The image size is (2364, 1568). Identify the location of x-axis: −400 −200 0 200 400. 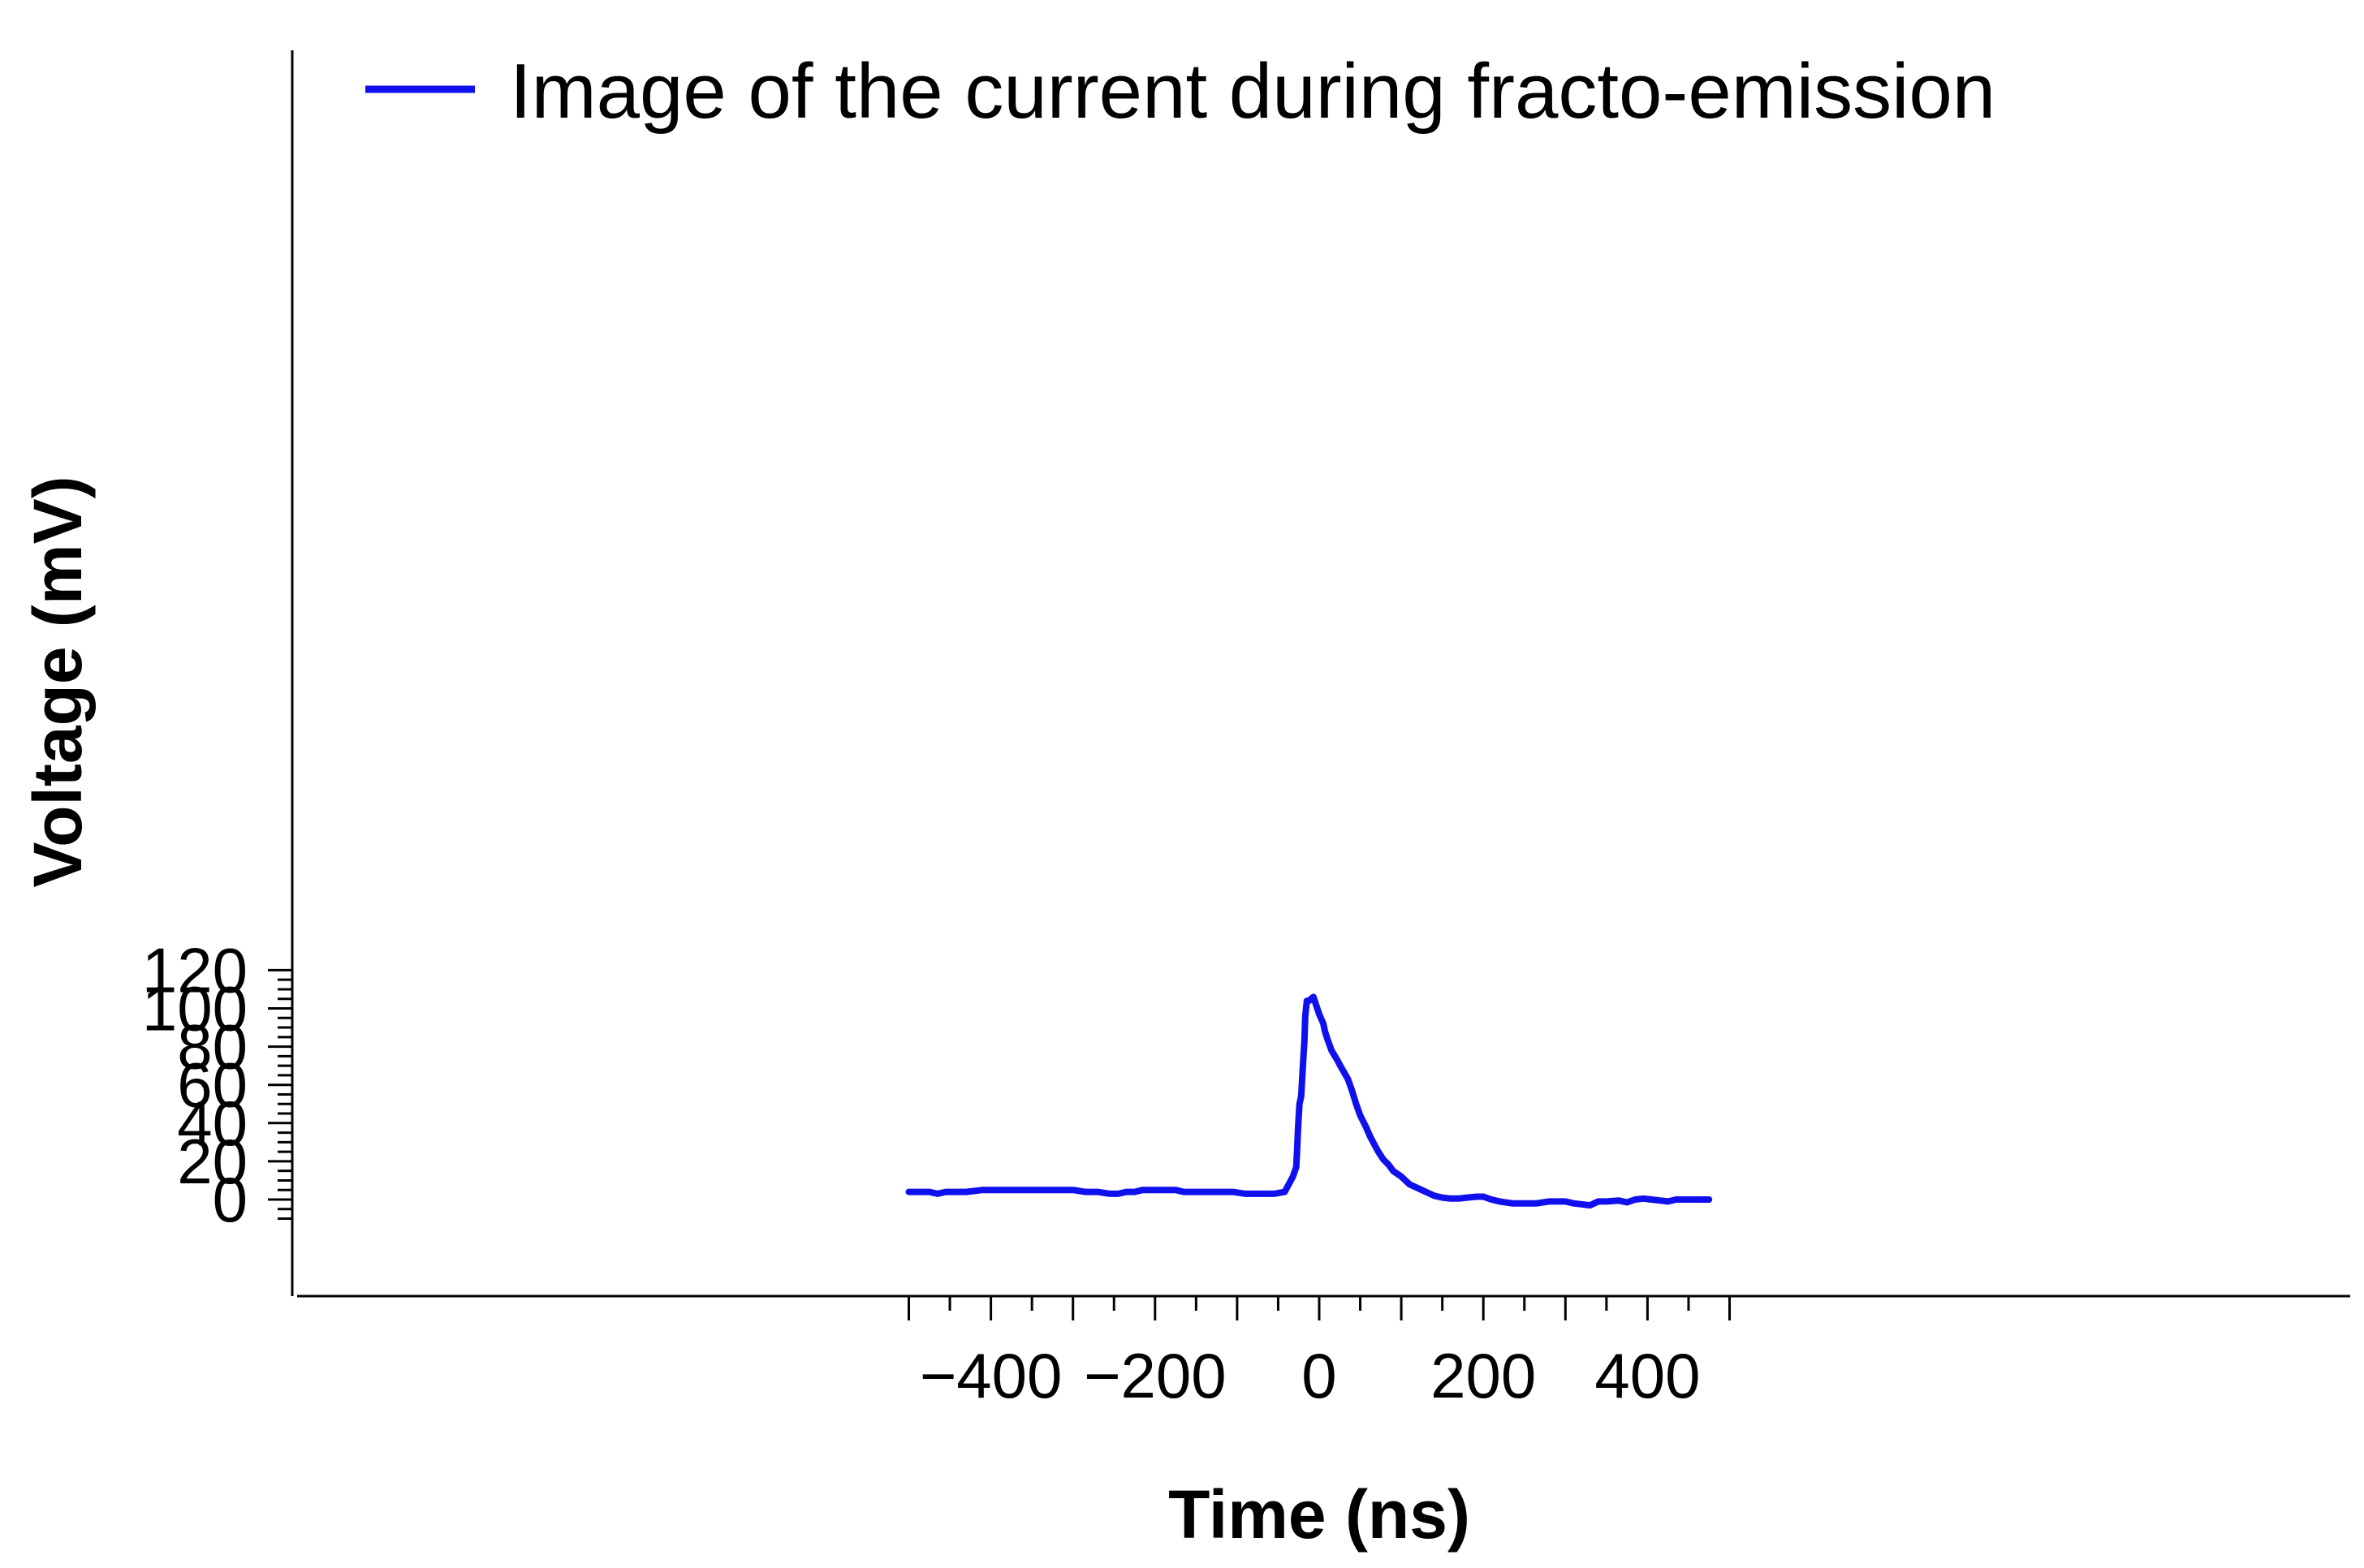
(1324, 1353).